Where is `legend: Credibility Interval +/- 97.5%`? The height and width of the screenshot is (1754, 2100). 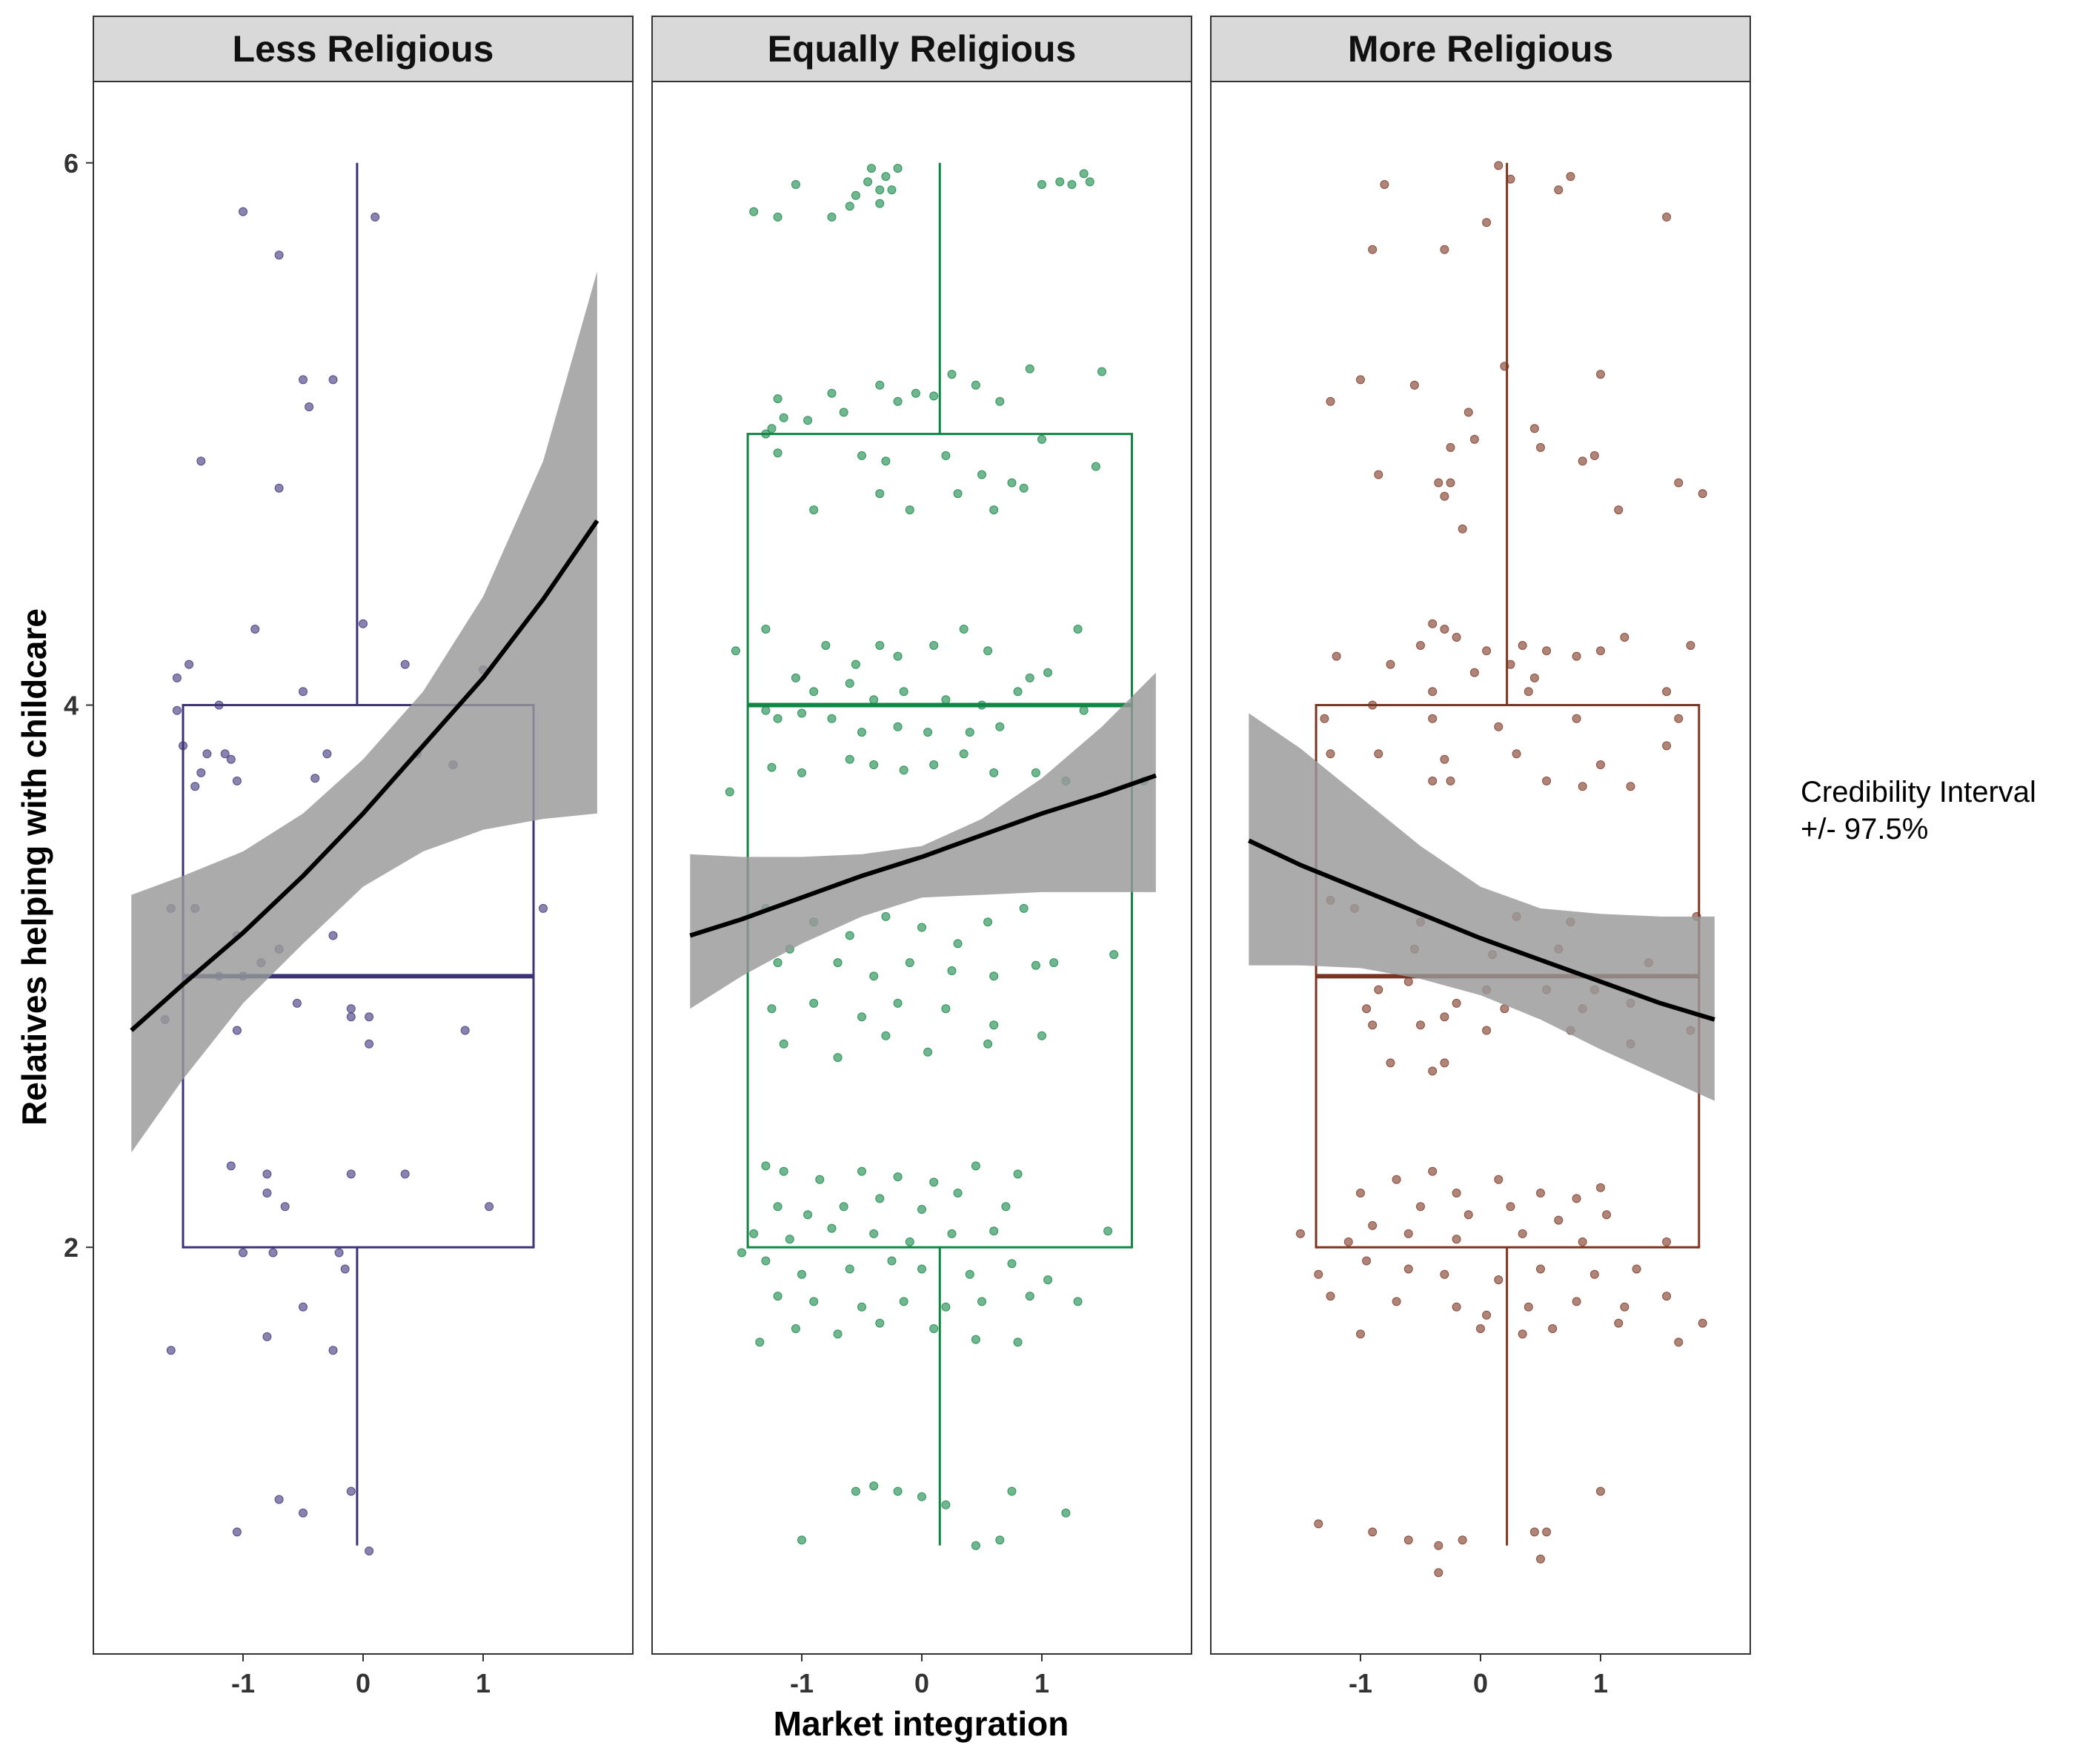
legend: Credibility Interval +/- 97.5% is located at coordinates (1919, 811).